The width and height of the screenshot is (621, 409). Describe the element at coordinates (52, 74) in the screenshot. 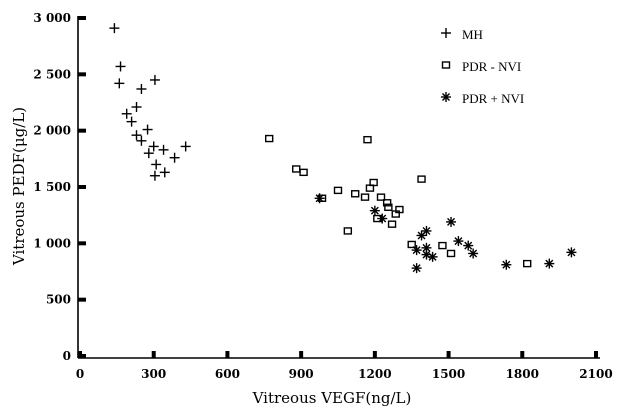

I see `y-tick-label: 2 500` at that location.